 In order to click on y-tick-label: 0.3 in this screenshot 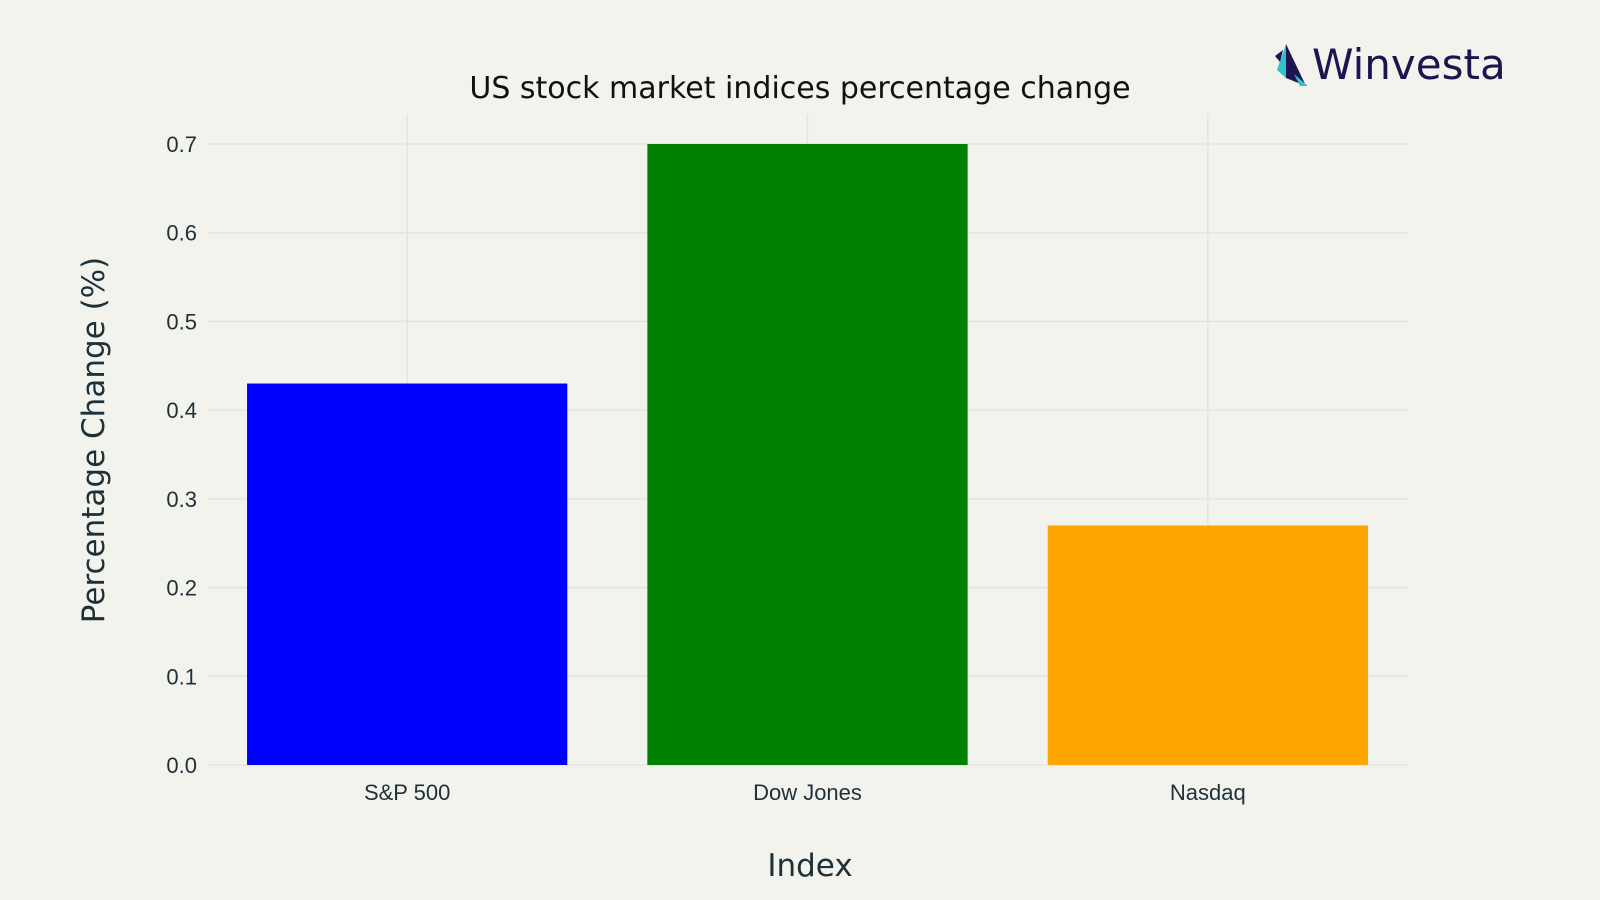, I will do `click(181, 499)`.